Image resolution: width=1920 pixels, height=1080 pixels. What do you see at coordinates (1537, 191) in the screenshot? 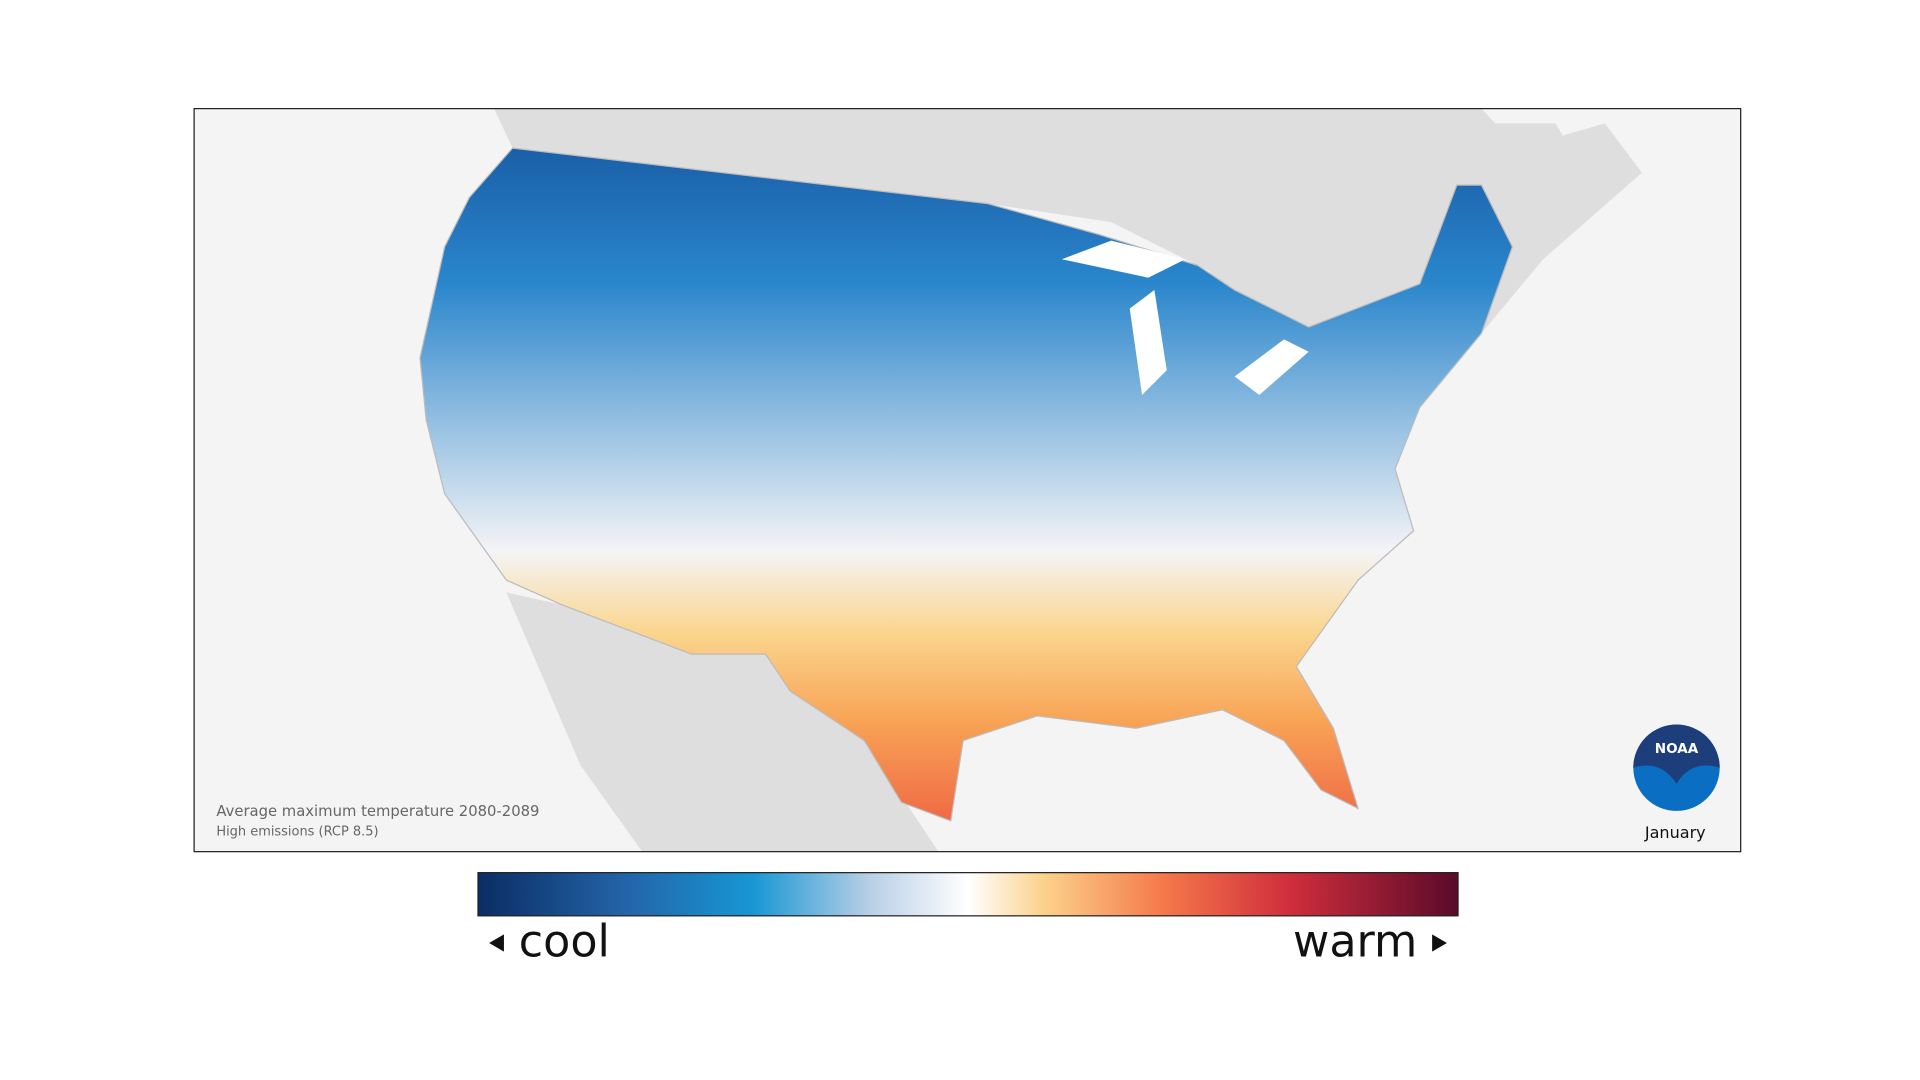
I see `canada-east` at bounding box center [1537, 191].